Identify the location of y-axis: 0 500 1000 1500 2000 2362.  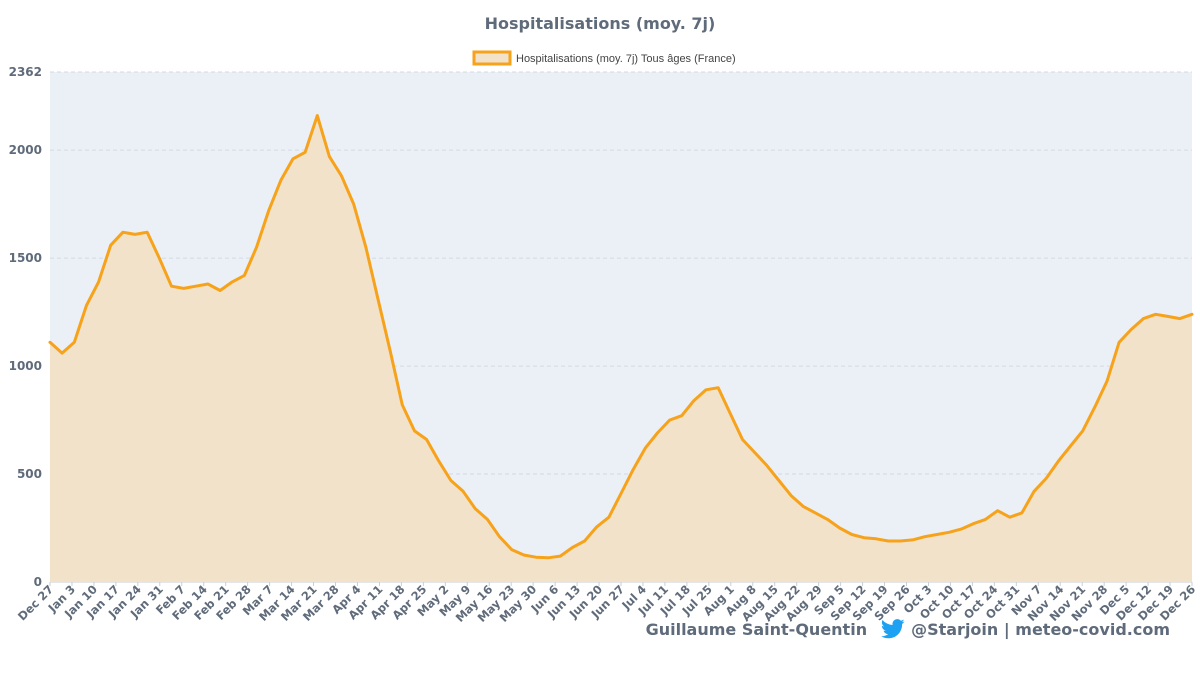
(25, 327).